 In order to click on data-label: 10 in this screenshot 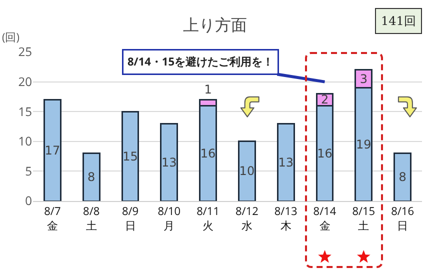, I will do `click(247, 171)`.